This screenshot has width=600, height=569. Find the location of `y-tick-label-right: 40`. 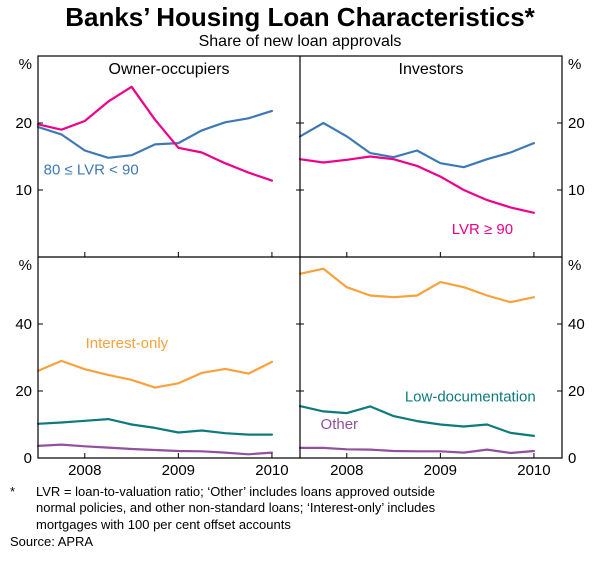

y-tick-label-right: 40 is located at coordinates (576, 324).